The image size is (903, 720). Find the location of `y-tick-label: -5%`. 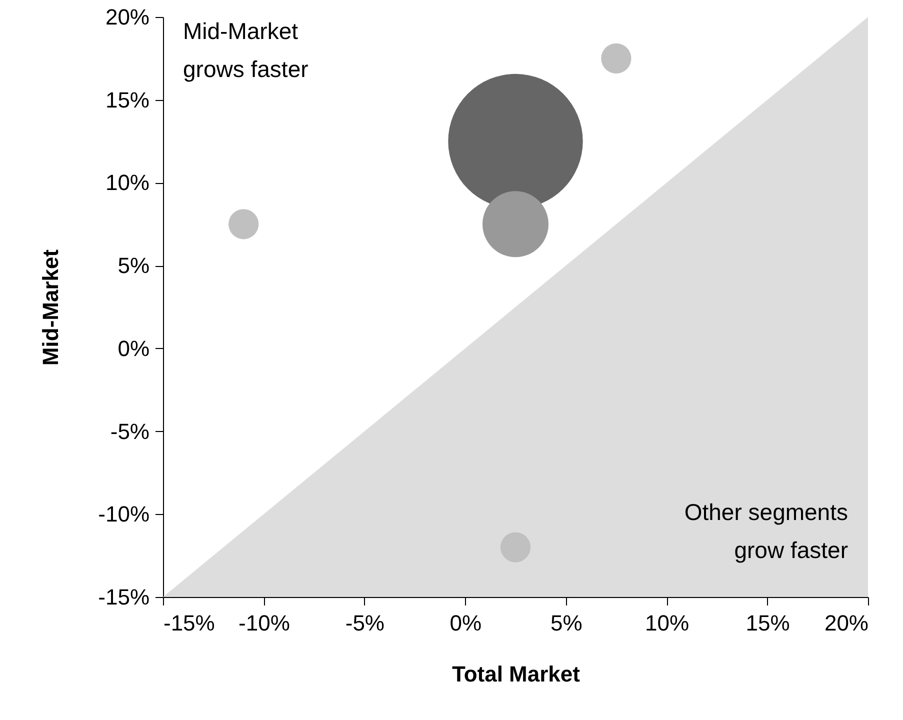

y-tick-label: -5% is located at coordinates (130, 431).